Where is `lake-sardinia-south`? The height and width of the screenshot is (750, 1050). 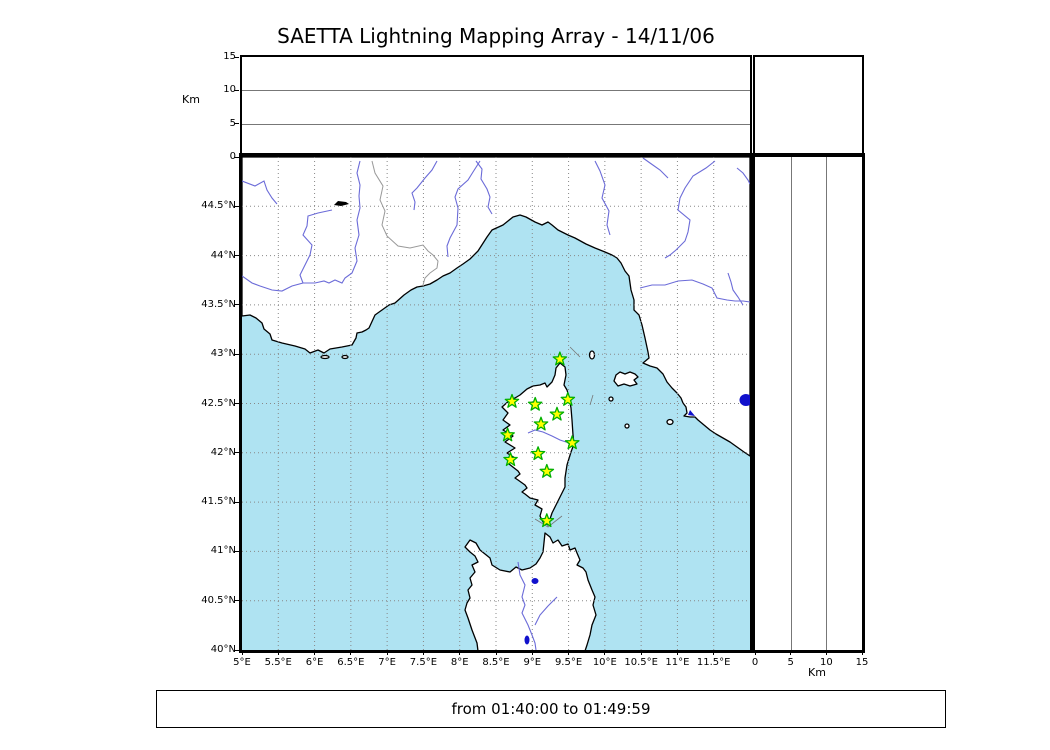 lake-sardinia-south is located at coordinates (527, 640).